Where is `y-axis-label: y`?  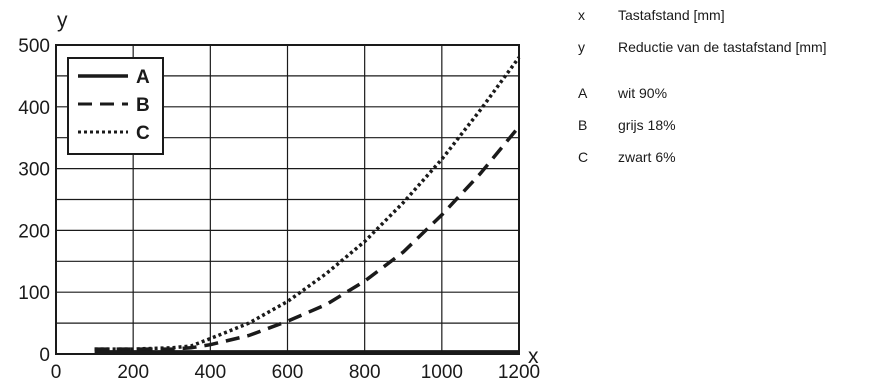
y-axis-label: y is located at coordinates (62, 20).